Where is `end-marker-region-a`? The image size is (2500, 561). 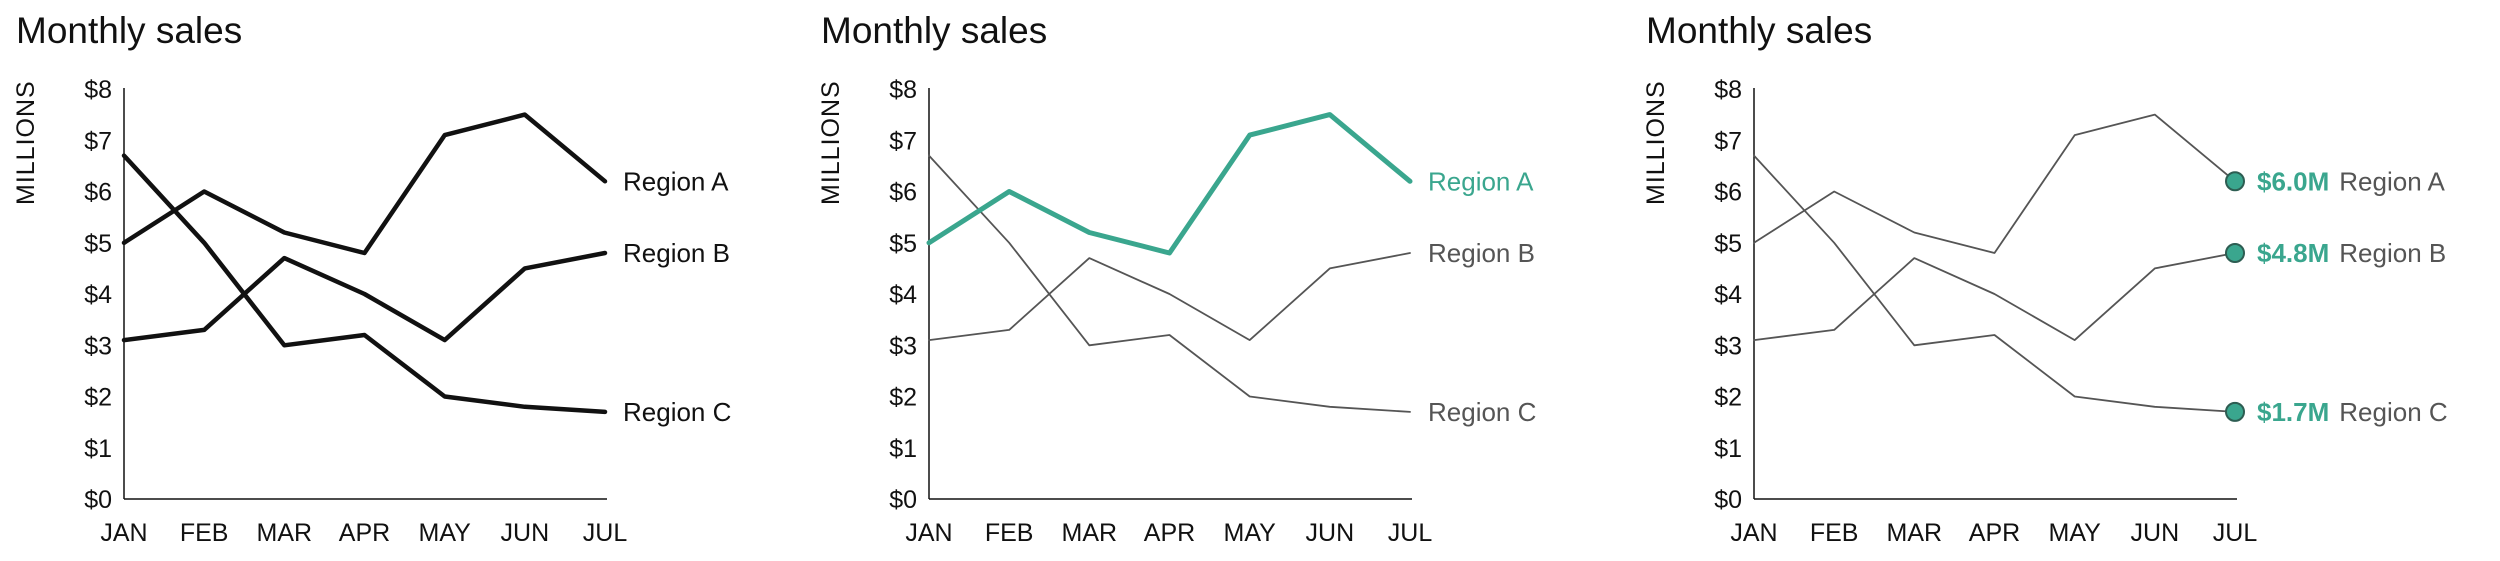 end-marker-region-a is located at coordinates (2235, 181).